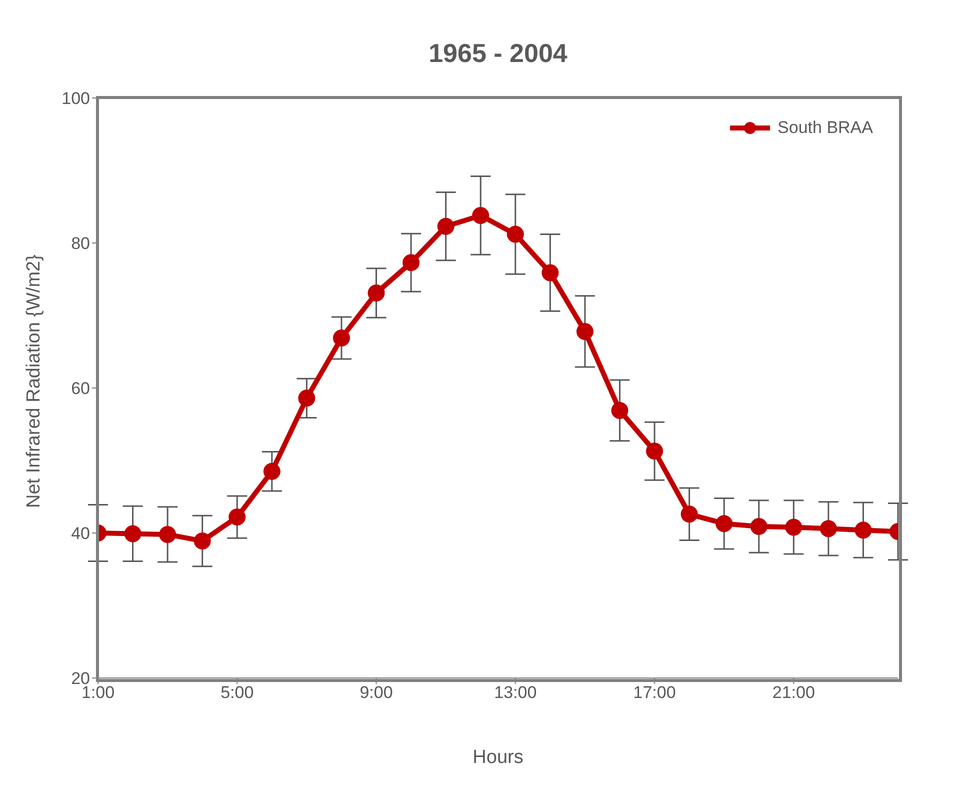 Image resolution: width=963 pixels, height=801 pixels. What do you see at coordinates (498, 53) in the screenshot?
I see `chart-title: 1965 - 2004` at bounding box center [498, 53].